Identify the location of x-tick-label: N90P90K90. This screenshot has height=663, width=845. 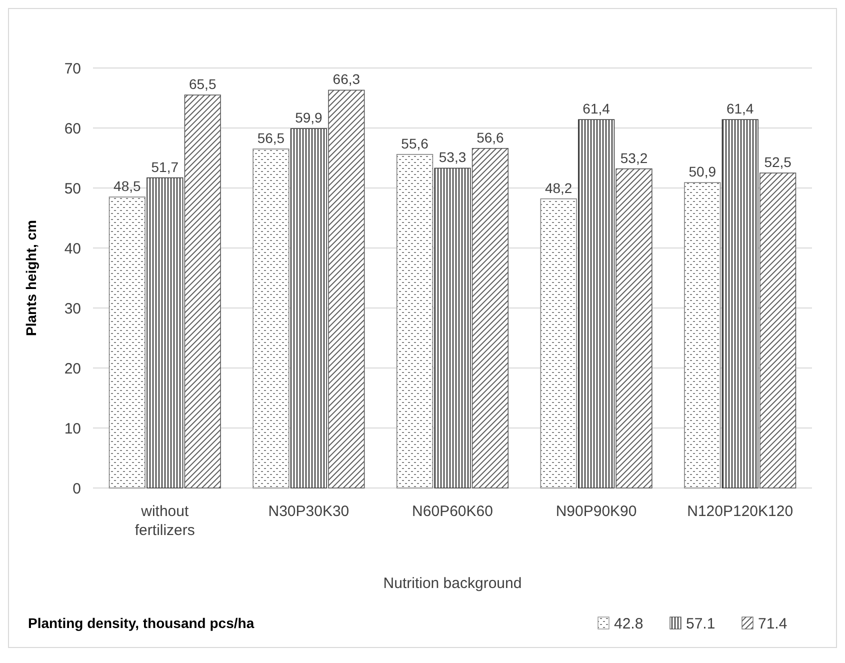
(596, 511).